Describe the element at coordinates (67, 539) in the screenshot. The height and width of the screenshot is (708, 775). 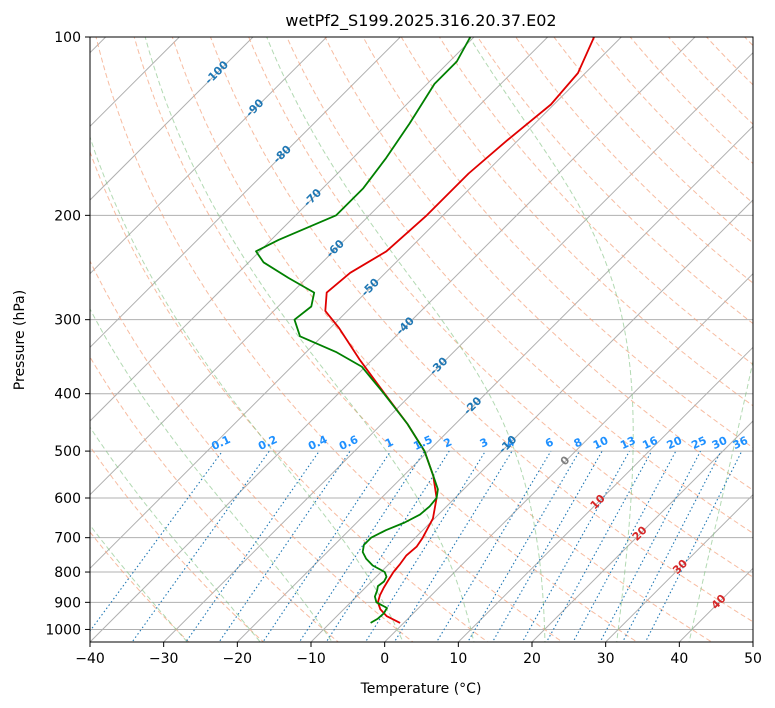
I see `y-tick-label: 700` at that location.